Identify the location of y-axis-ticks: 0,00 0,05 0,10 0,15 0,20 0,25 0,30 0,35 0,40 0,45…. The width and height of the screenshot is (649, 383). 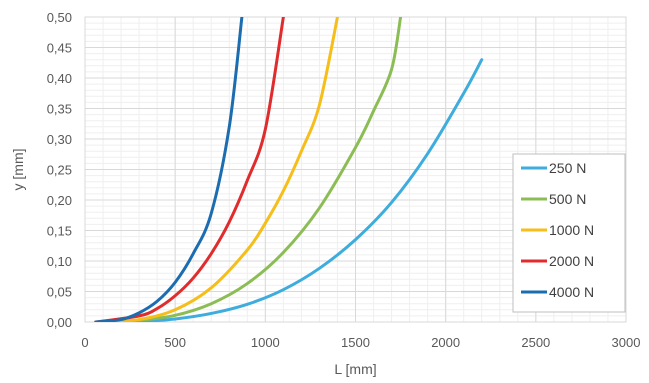
(59, 170).